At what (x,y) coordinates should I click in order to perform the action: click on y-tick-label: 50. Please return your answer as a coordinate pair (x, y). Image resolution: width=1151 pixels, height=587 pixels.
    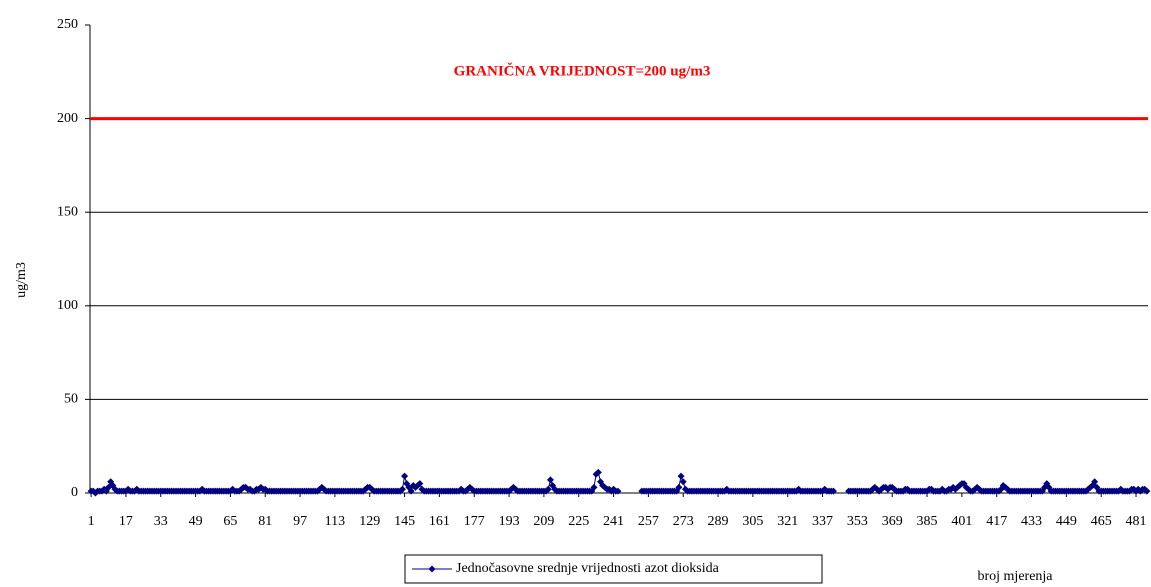
    Looking at the image, I should click on (71, 399).